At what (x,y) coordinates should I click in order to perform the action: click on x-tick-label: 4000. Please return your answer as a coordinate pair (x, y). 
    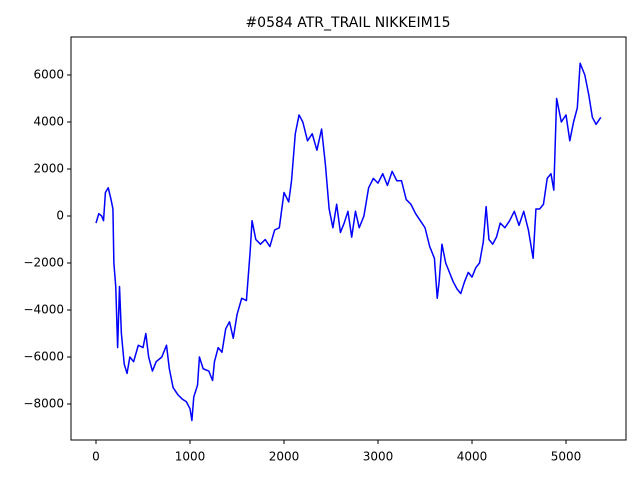
    Looking at the image, I should click on (472, 457).